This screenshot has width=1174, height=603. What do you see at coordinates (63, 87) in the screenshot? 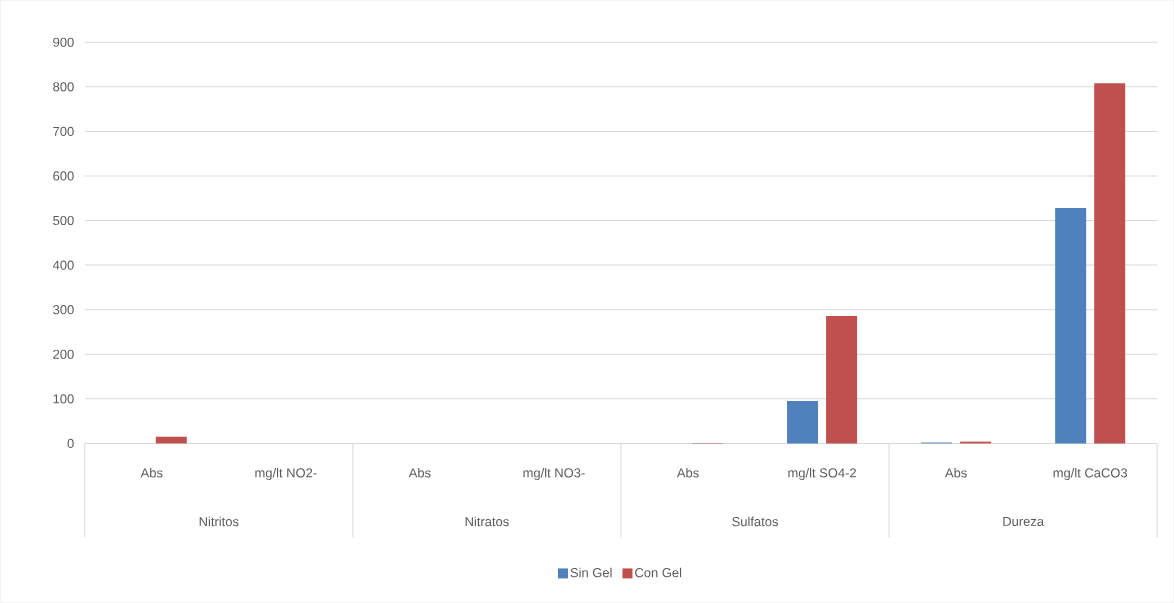
I see `y-tick-label: 800` at bounding box center [63, 87].